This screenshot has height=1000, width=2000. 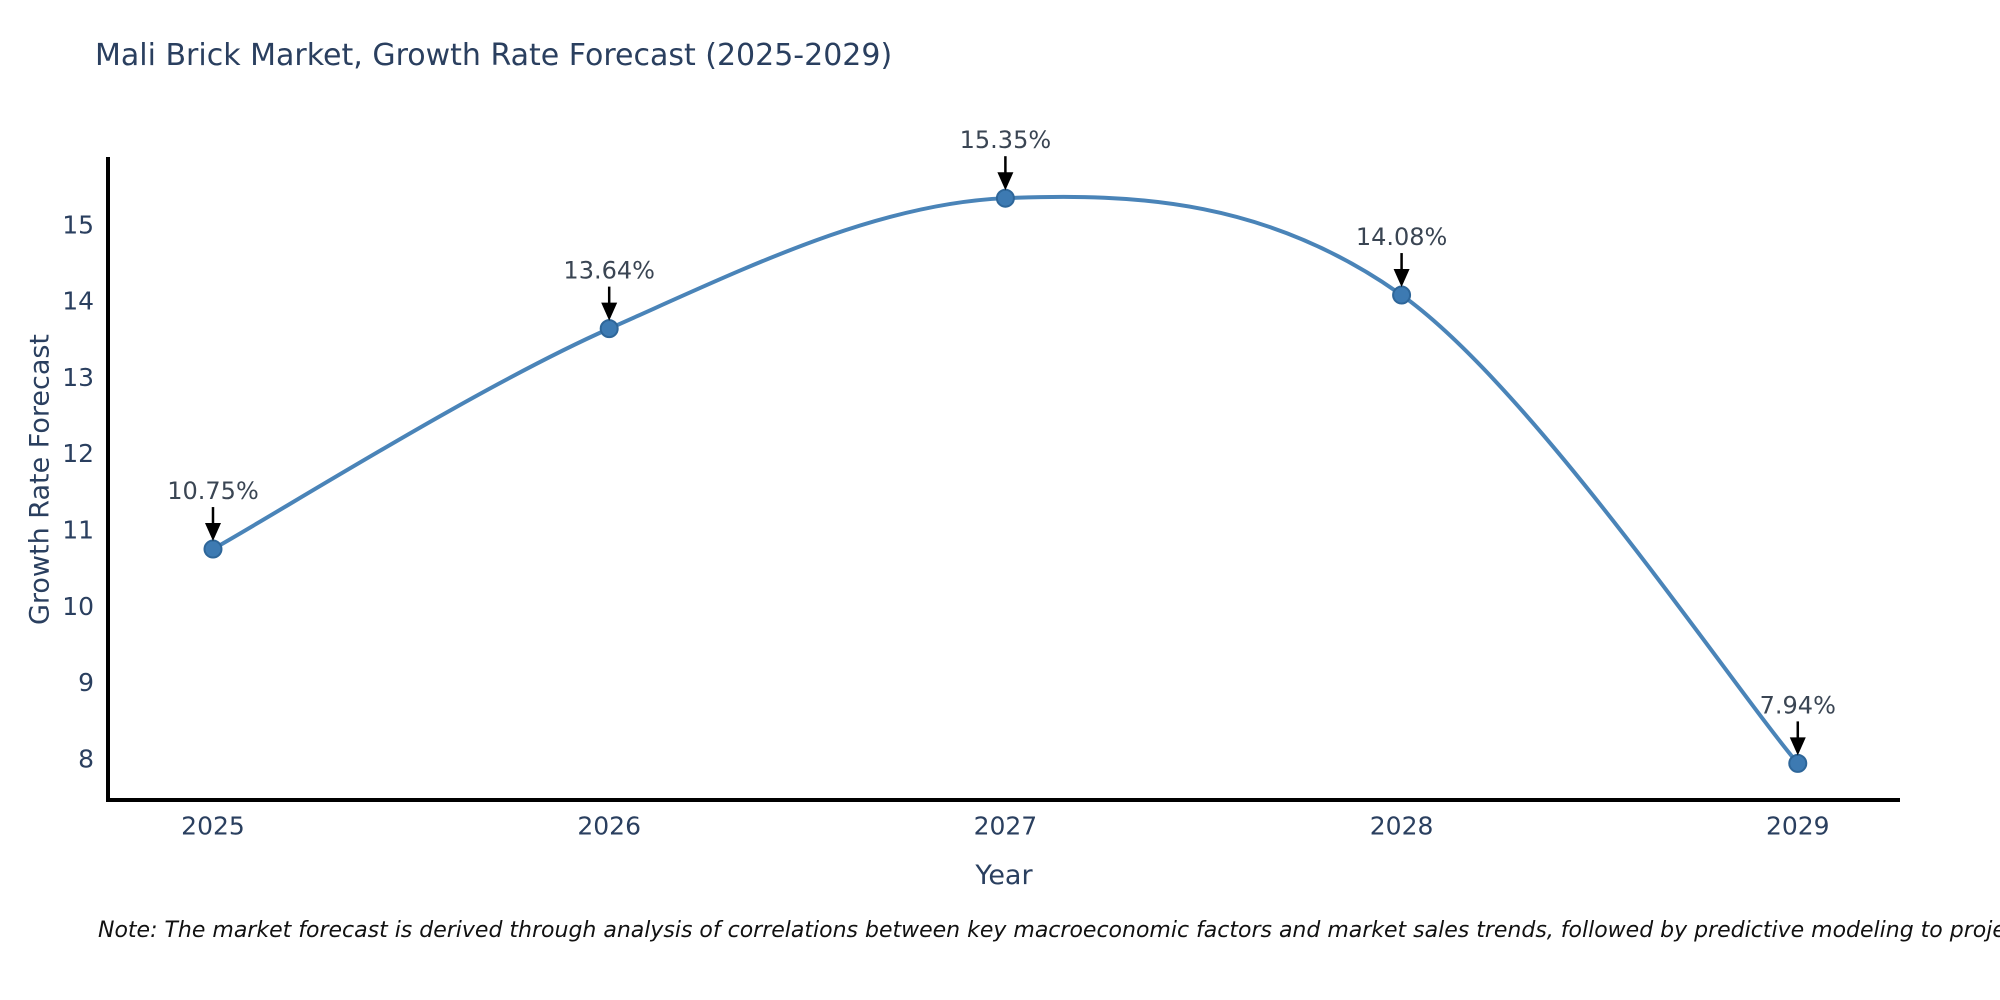 What do you see at coordinates (609, 825) in the screenshot?
I see `x-tick-label: 2026` at bounding box center [609, 825].